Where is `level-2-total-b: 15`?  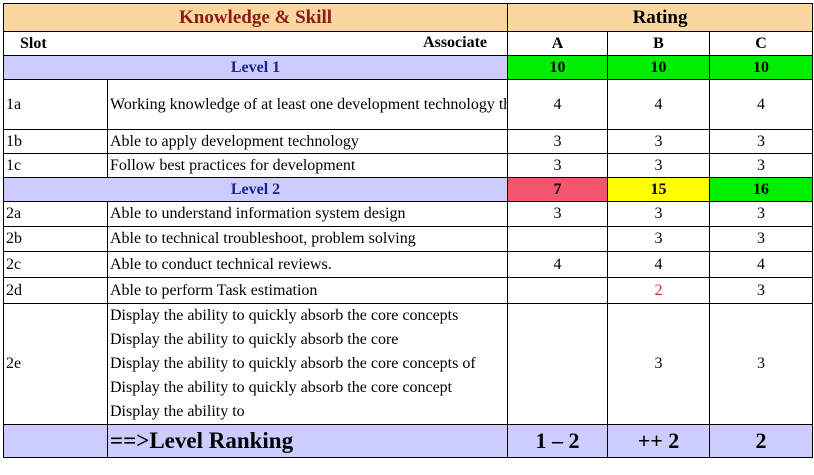
level-2-total-b: 15 is located at coordinates (659, 189).